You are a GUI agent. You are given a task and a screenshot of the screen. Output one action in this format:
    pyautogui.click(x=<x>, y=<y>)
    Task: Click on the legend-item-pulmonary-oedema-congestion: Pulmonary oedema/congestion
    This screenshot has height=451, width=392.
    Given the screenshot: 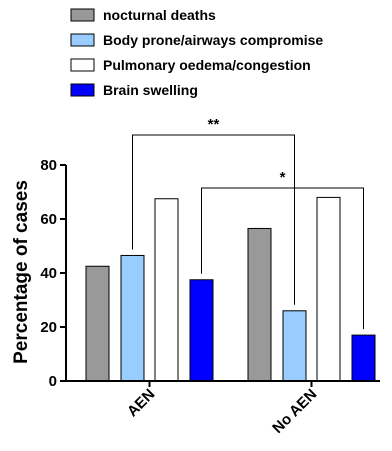 What is the action you would take?
    pyautogui.click(x=190, y=65)
    